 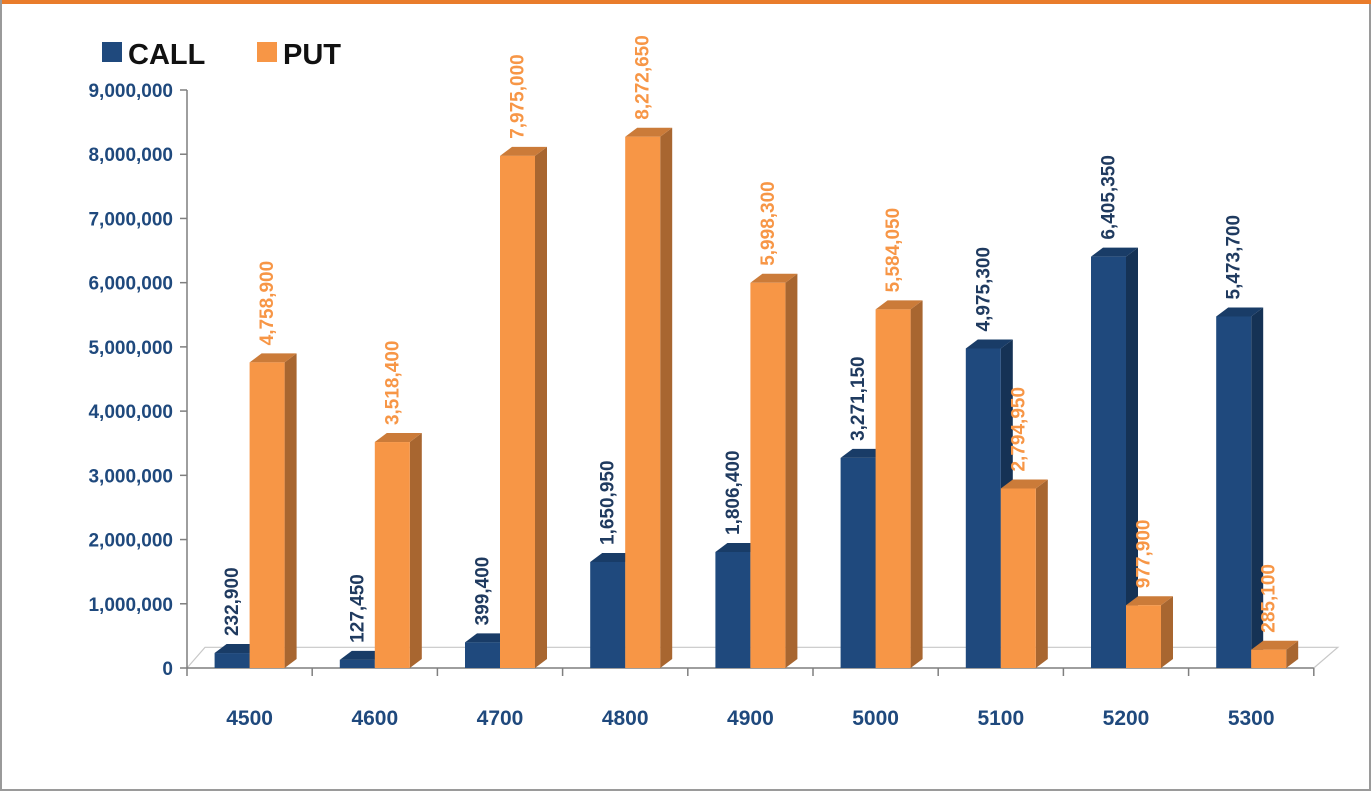 What do you see at coordinates (643, 77) in the screenshot?
I see `data-label-put: 8,272,650` at bounding box center [643, 77].